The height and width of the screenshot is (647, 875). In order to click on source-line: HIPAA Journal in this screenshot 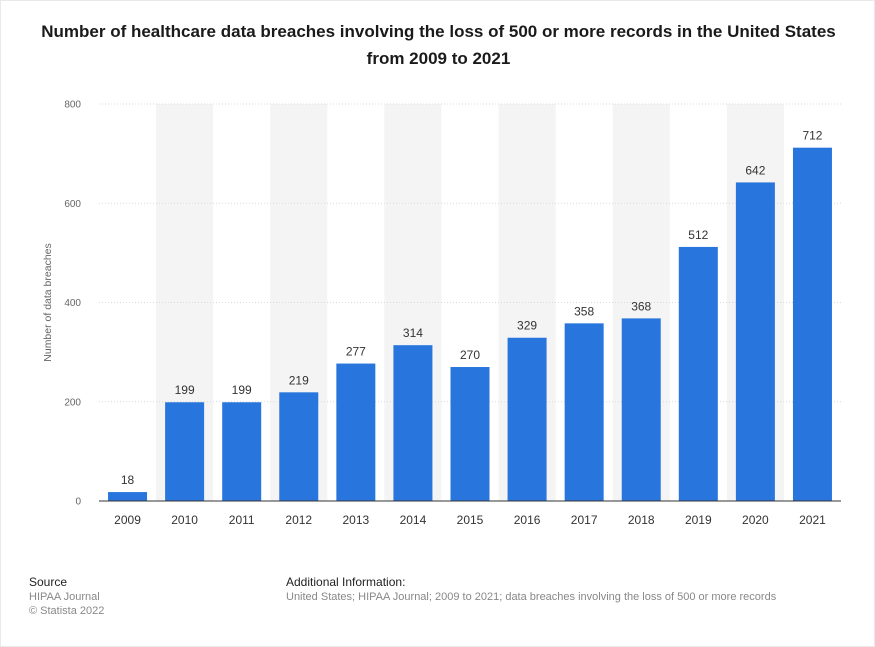, I will do `click(64, 597)`.